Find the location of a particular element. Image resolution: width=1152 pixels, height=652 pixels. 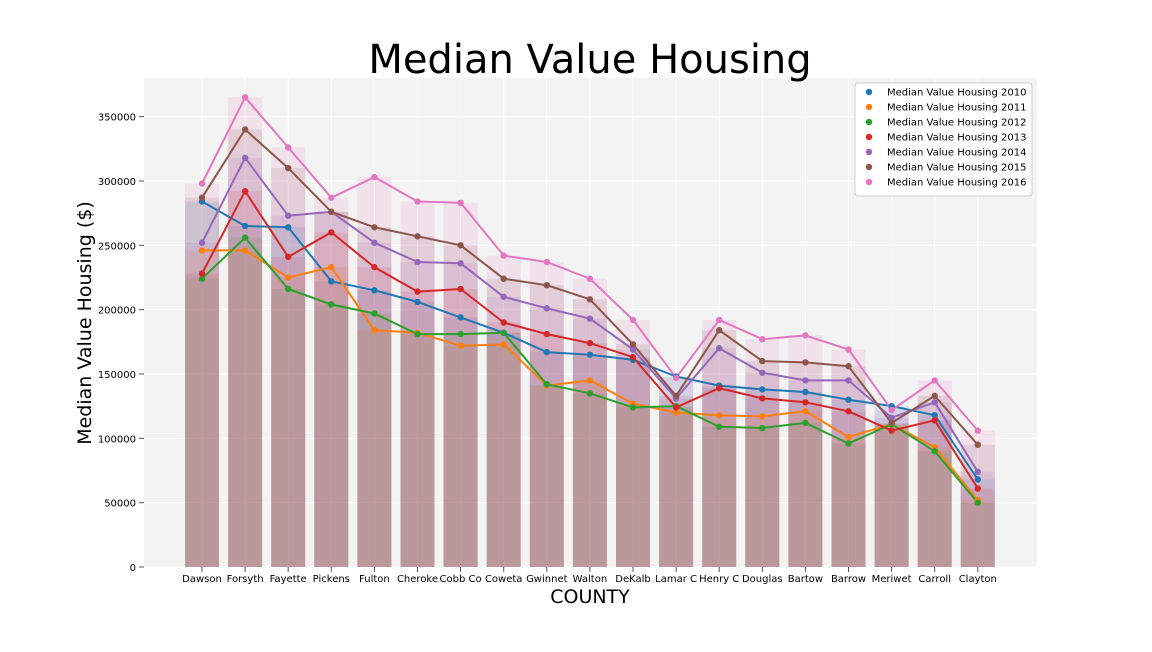

legend-label: Median Value Housing 2011 is located at coordinates (956, 108).